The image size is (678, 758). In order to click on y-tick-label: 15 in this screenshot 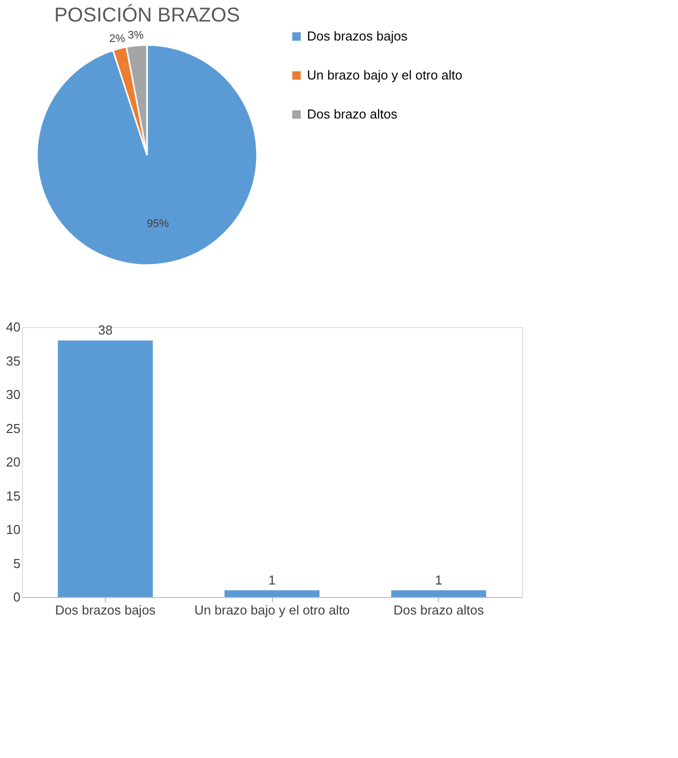, I will do `click(13, 496)`.